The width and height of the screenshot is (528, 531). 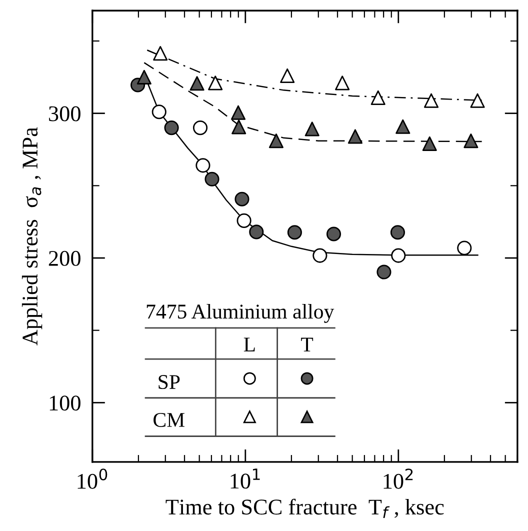 I want to click on y-tick-label: 300, so click(x=64, y=114).